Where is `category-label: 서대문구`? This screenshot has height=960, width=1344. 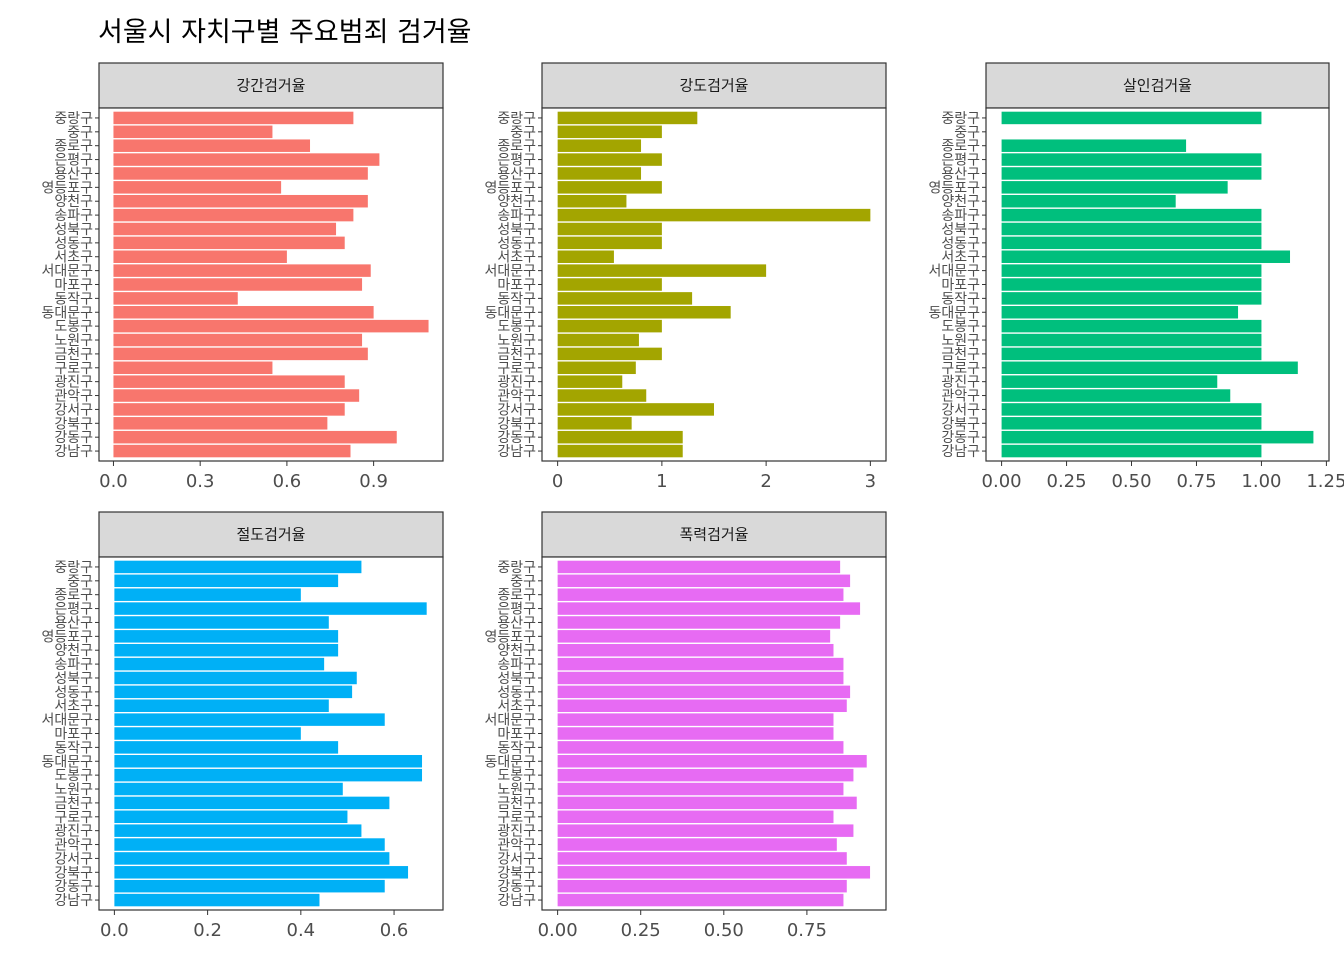
category-label: 서대문구 is located at coordinates (954, 272).